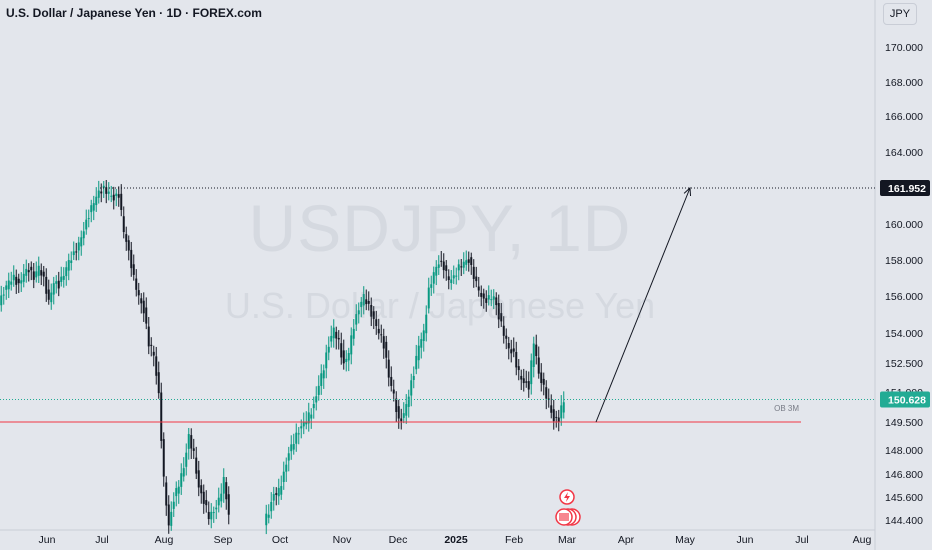 The width and height of the screenshot is (932, 550). Describe the element at coordinates (567, 497) in the screenshot. I see `flash-glyph-icon` at that location.